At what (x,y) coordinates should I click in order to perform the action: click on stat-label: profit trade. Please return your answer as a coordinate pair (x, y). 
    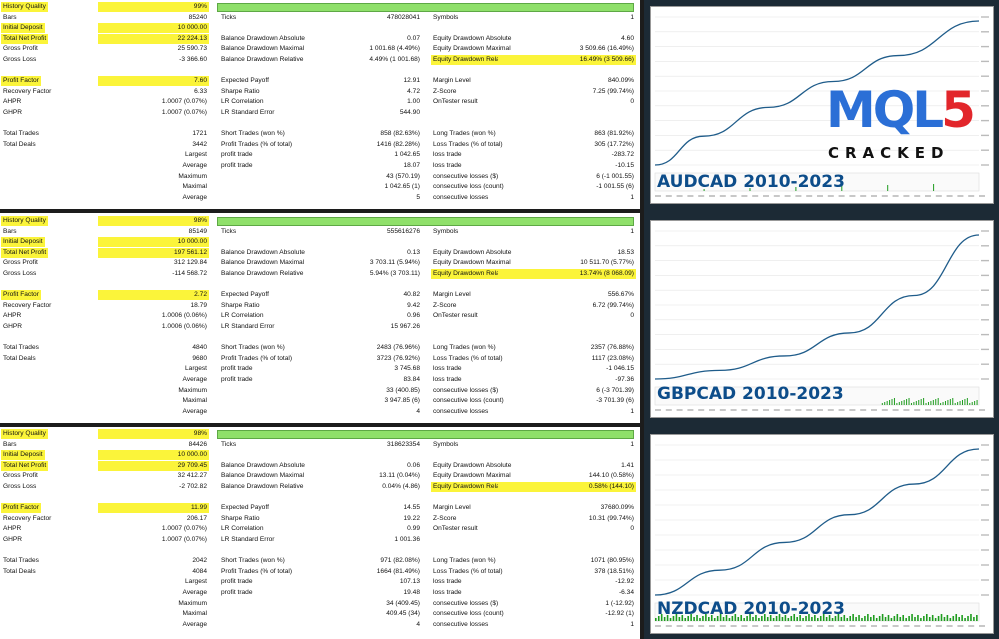
    Looking at the image, I should click on (237, 155).